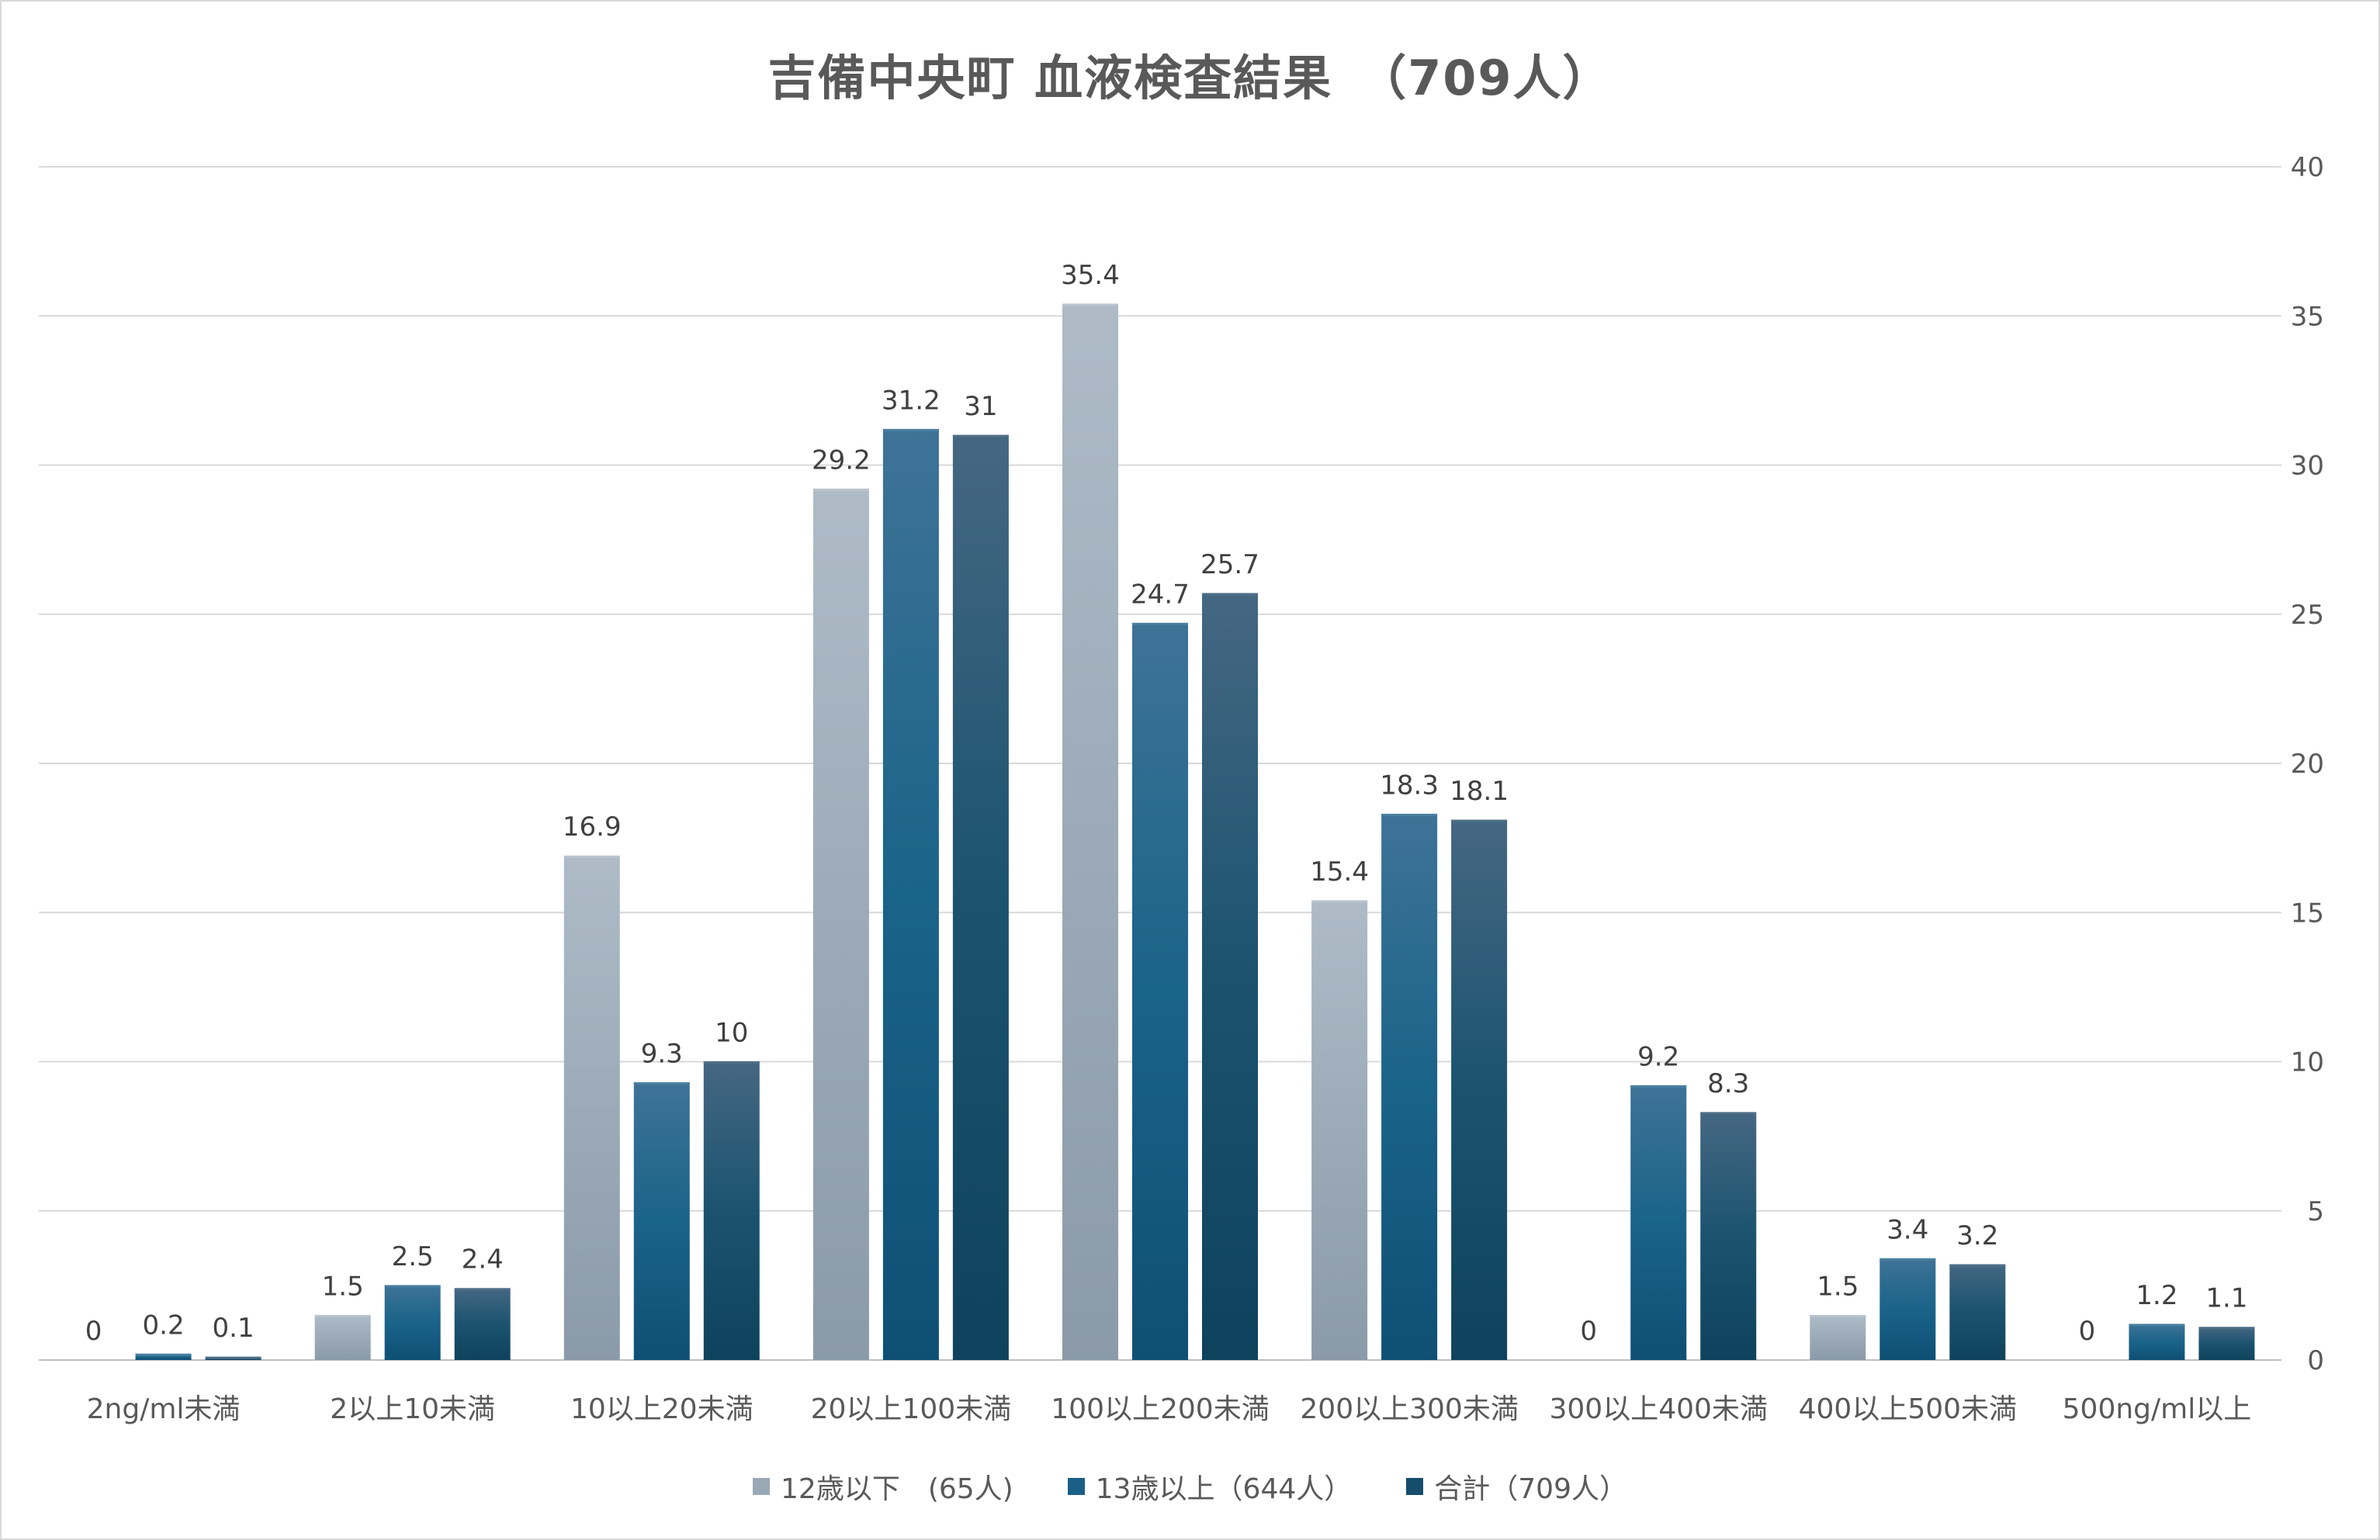 The image size is (2380, 1540). Describe the element at coordinates (1409, 1409) in the screenshot. I see `category-label: 200以上300未満` at that location.